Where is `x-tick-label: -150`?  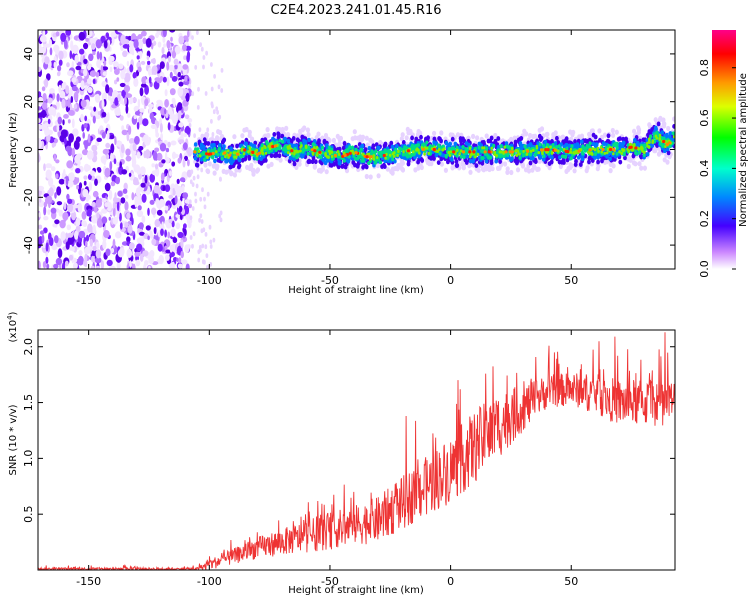
x-tick-label: -150 is located at coordinates (88, 280).